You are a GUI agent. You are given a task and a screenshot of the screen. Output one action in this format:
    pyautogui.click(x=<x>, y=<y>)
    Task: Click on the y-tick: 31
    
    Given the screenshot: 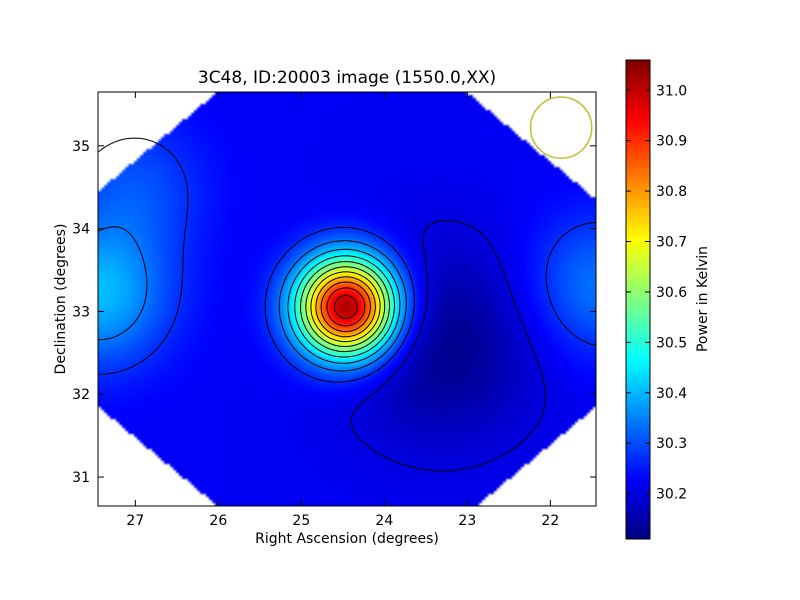 What is the action you would take?
    pyautogui.click(x=334, y=478)
    